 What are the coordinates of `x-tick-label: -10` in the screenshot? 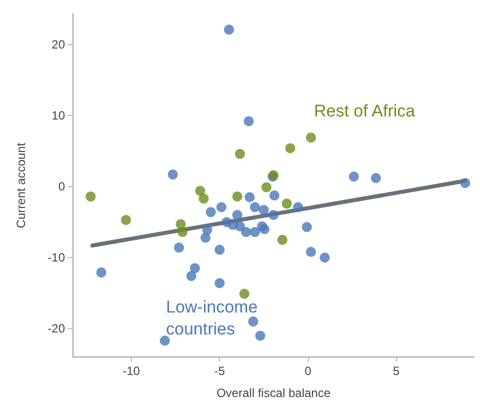 It's located at (131, 371).